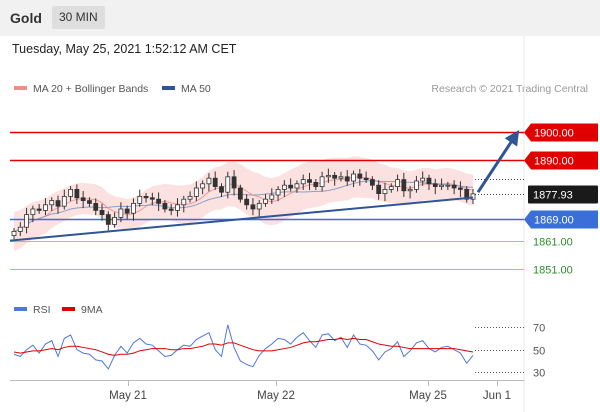  Describe the element at coordinates (20, 88) in the screenshot. I see `legend-swatch-ma20` at that location.